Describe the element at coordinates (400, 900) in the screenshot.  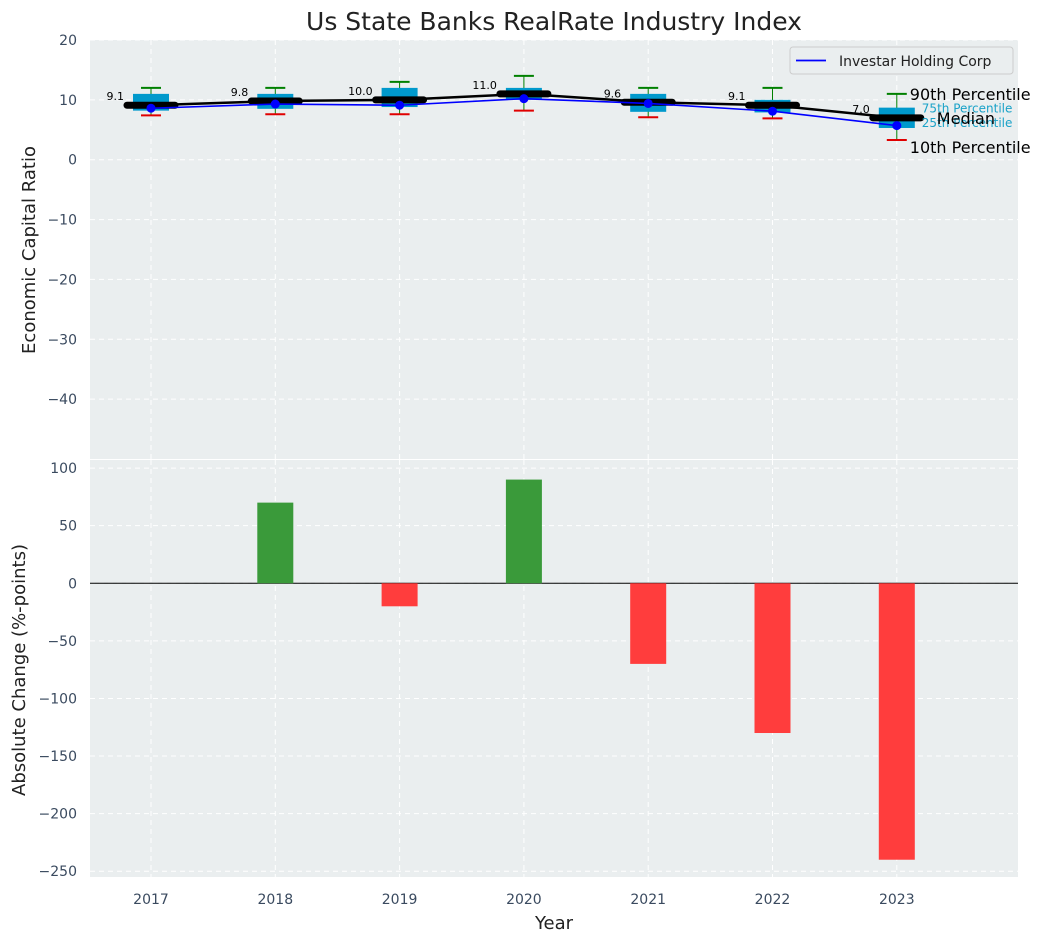
I see `x-tick-label: 2019` at that location.